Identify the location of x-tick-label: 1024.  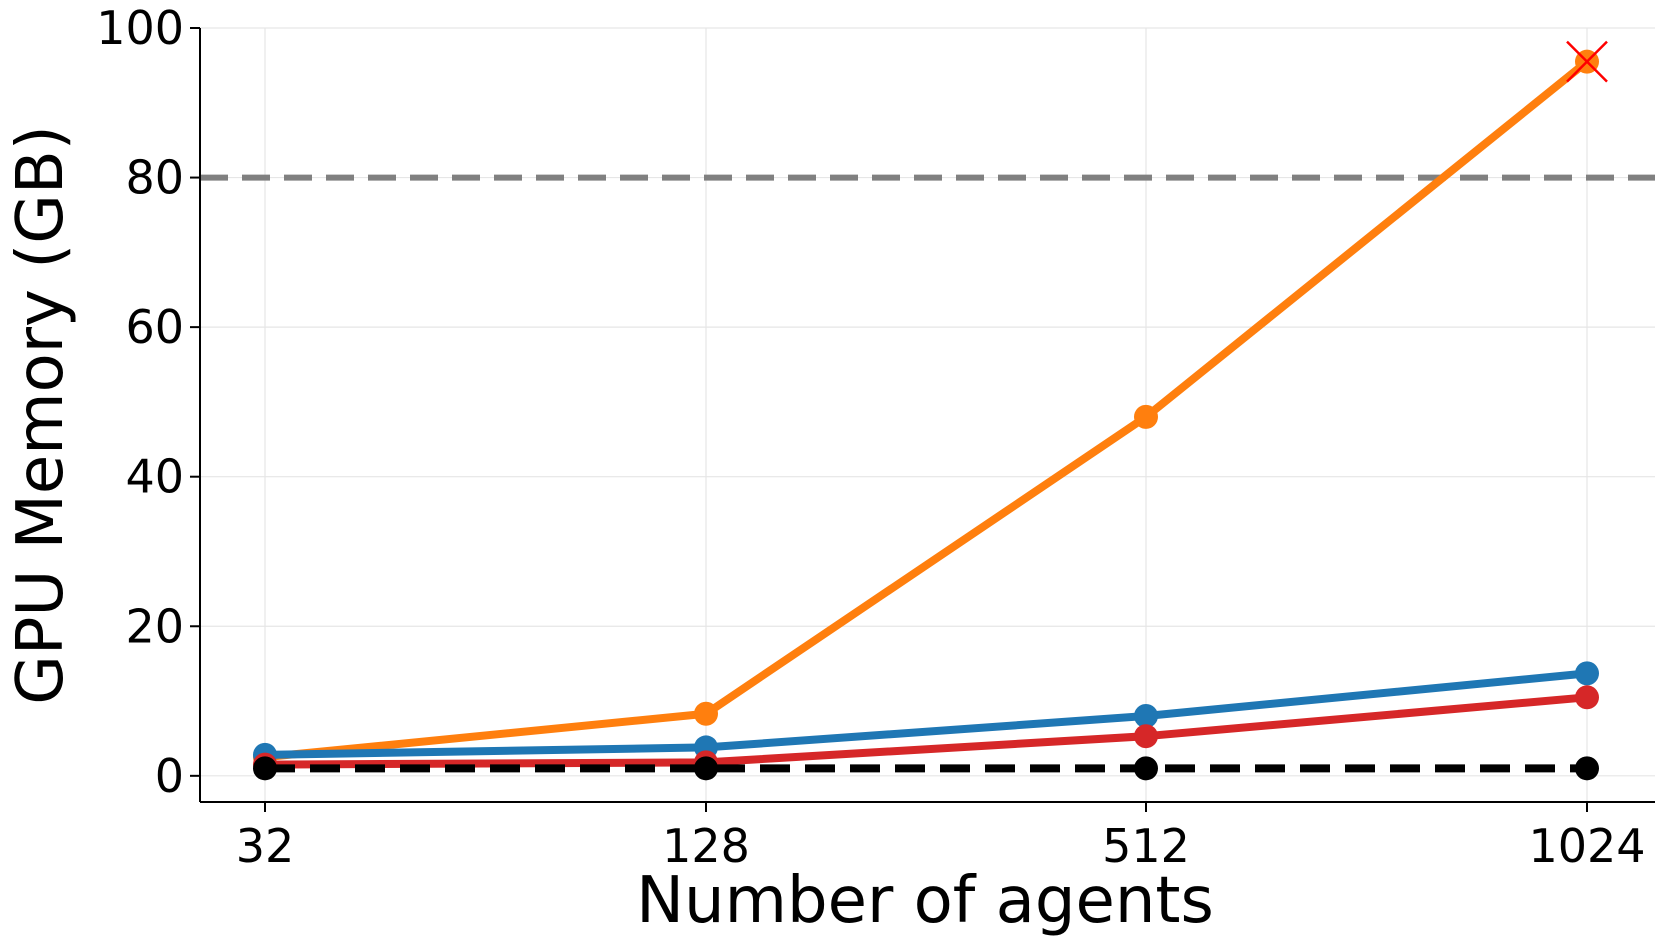
(1586, 846).